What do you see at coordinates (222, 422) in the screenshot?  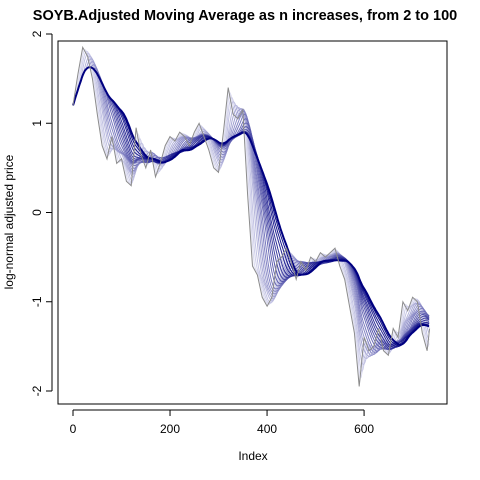 I see `x-axis: 0 200 400 600` at bounding box center [222, 422].